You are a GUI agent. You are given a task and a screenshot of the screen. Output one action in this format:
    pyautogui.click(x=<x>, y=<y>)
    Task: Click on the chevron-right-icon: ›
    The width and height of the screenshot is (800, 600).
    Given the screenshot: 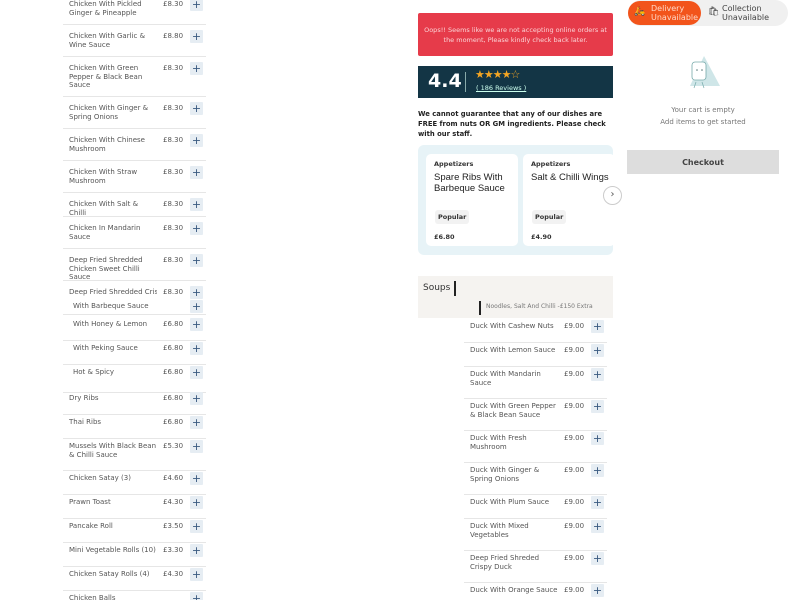 What is the action you would take?
    pyautogui.click(x=612, y=195)
    